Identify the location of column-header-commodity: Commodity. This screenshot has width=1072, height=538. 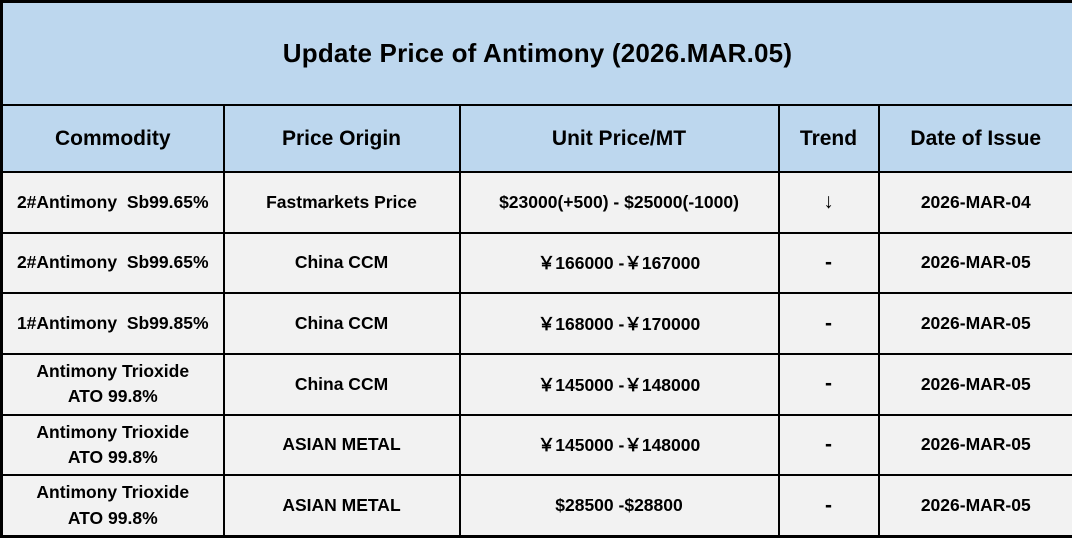
(112, 138).